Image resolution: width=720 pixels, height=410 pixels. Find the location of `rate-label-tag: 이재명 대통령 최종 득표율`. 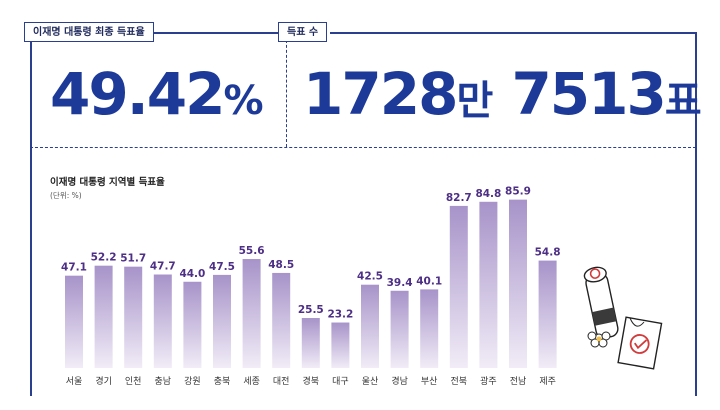

rate-label-tag: 이재명 대통령 최종 득표율 is located at coordinates (89, 32).